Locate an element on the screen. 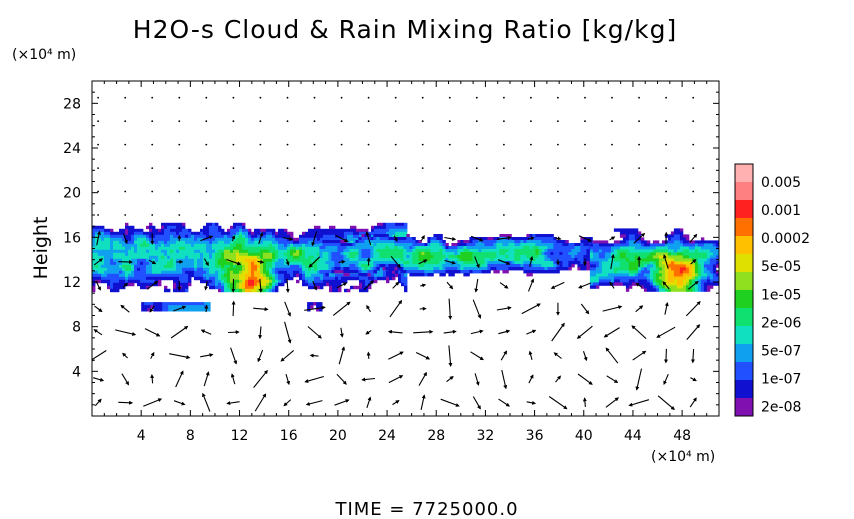  chart-title: H2O-s Cloud & Rain Mixing Ratio [kg/kg] is located at coordinates (405, 29).